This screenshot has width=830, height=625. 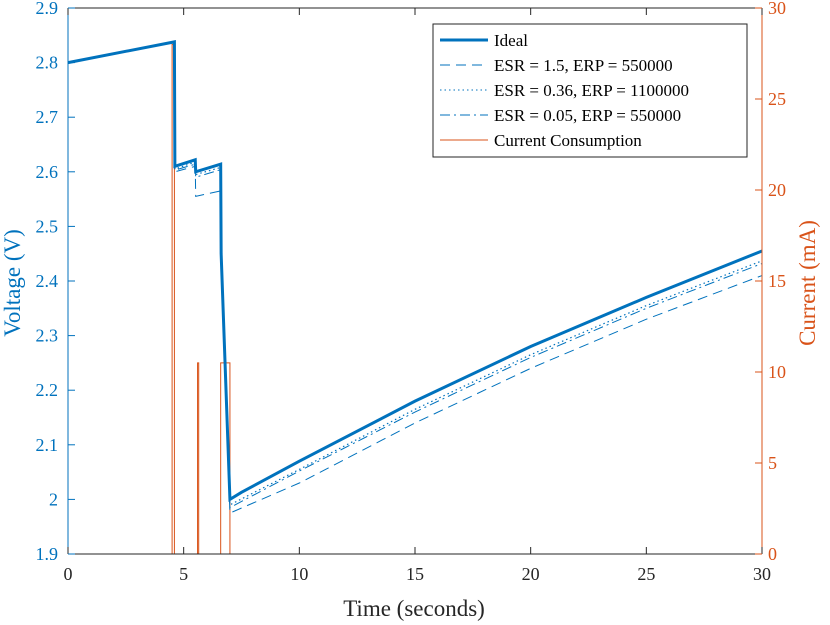 I want to click on y-right-tick-label: 25, so click(x=777, y=99).